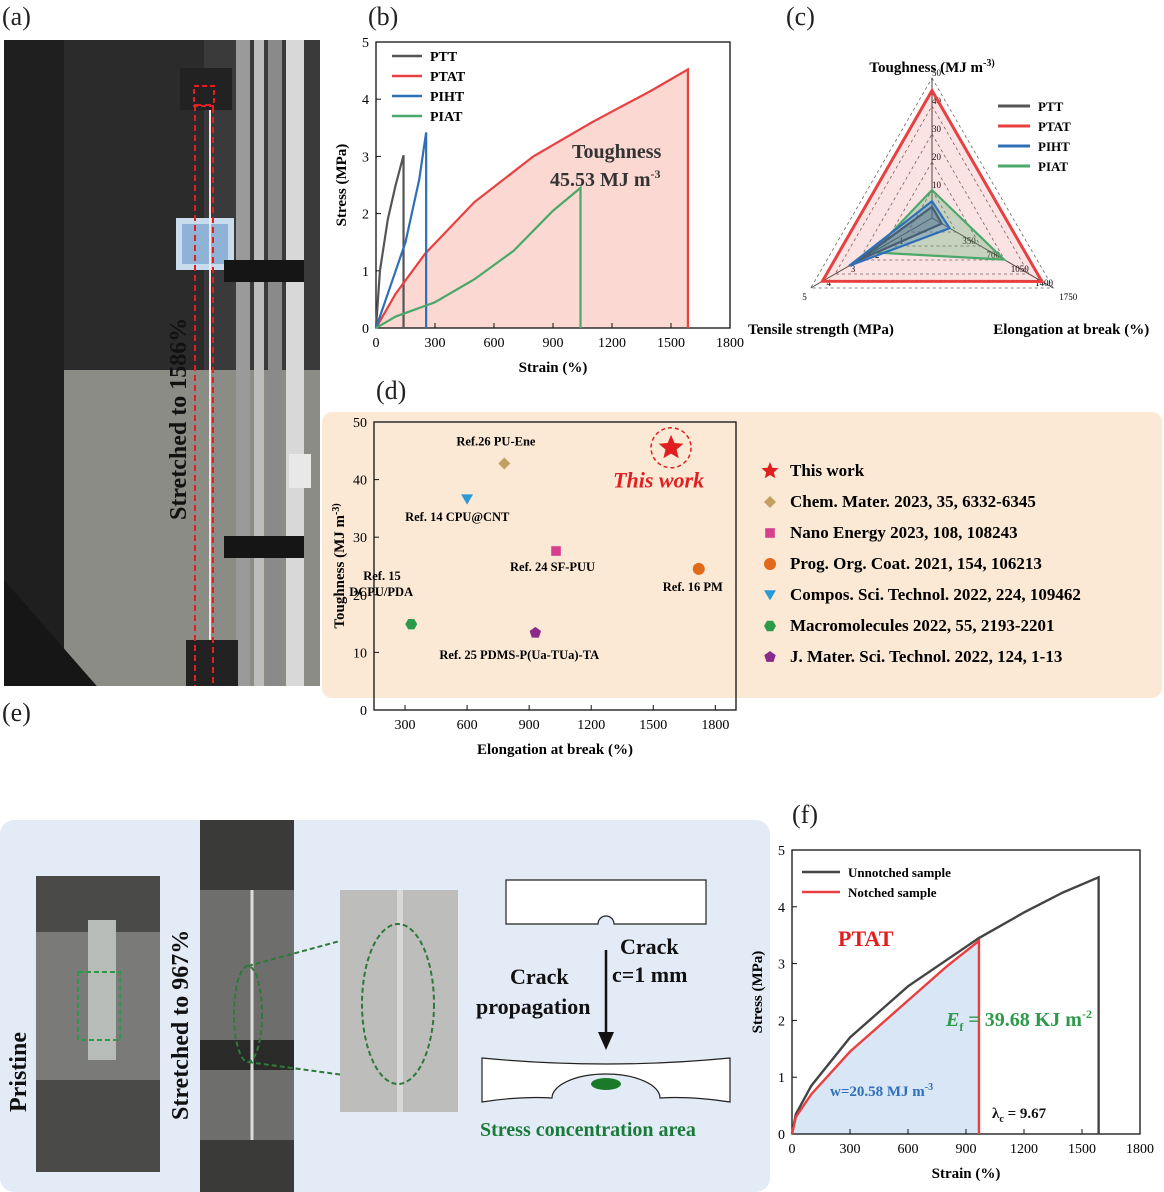 This screenshot has width=1164, height=1192. Describe the element at coordinates (98, 1126) in the screenshot. I see `pristine-grip-bottom` at that location.